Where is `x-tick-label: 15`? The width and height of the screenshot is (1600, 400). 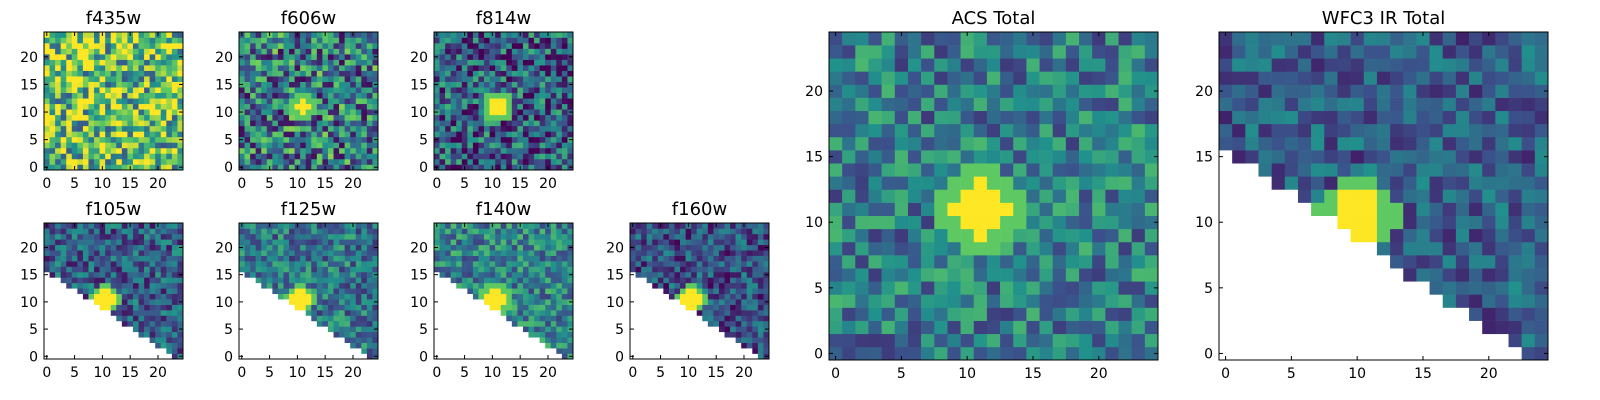 x-tick-label: 15 is located at coordinates (325, 373).